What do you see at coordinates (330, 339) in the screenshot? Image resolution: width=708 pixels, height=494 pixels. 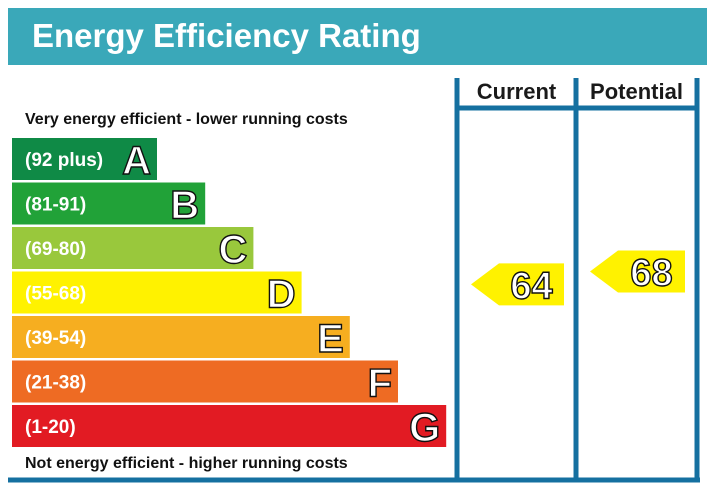 I see `band-e-letter: E` at bounding box center [330, 339].